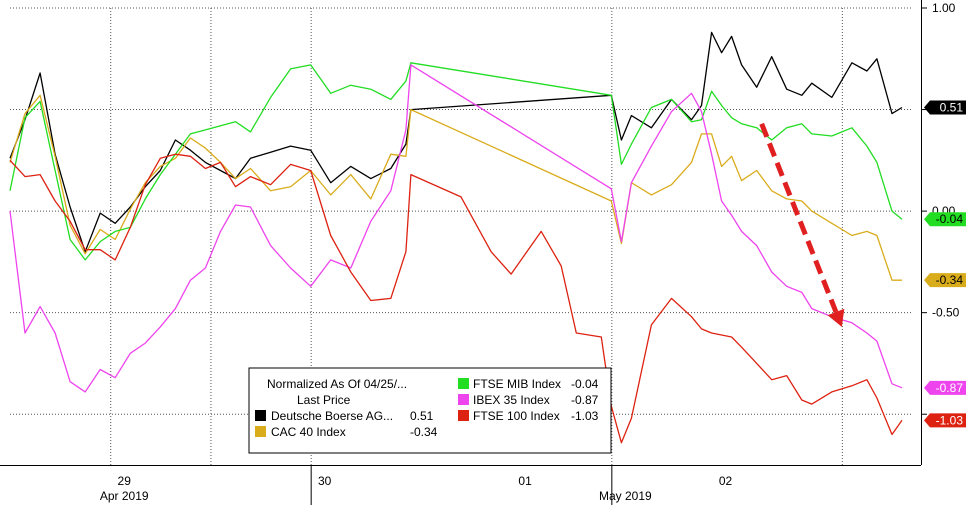 This screenshot has width=976, height=505. I want to click on last-value-tag-label: -0.87, so click(950, 388).